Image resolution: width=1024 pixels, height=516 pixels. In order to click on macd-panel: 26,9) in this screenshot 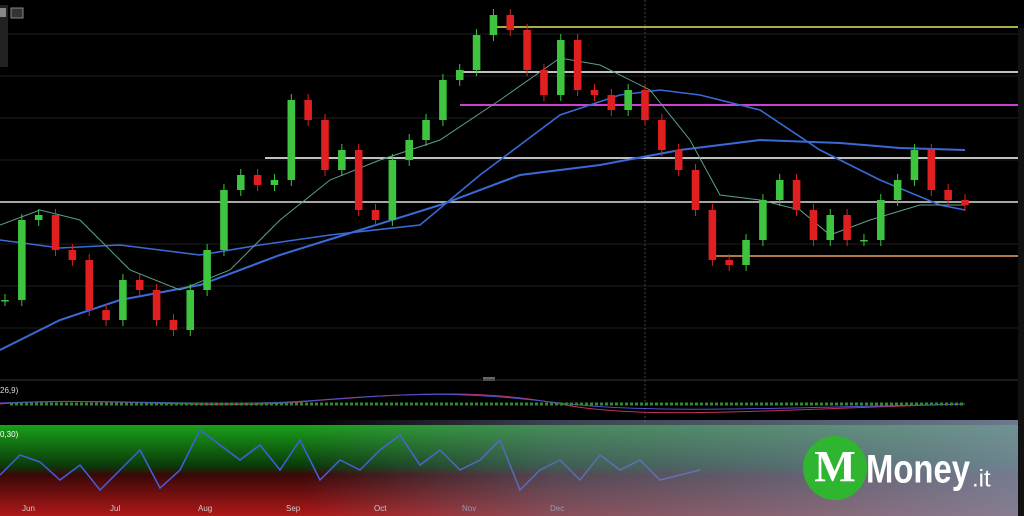, I will do `click(483, 400)`.